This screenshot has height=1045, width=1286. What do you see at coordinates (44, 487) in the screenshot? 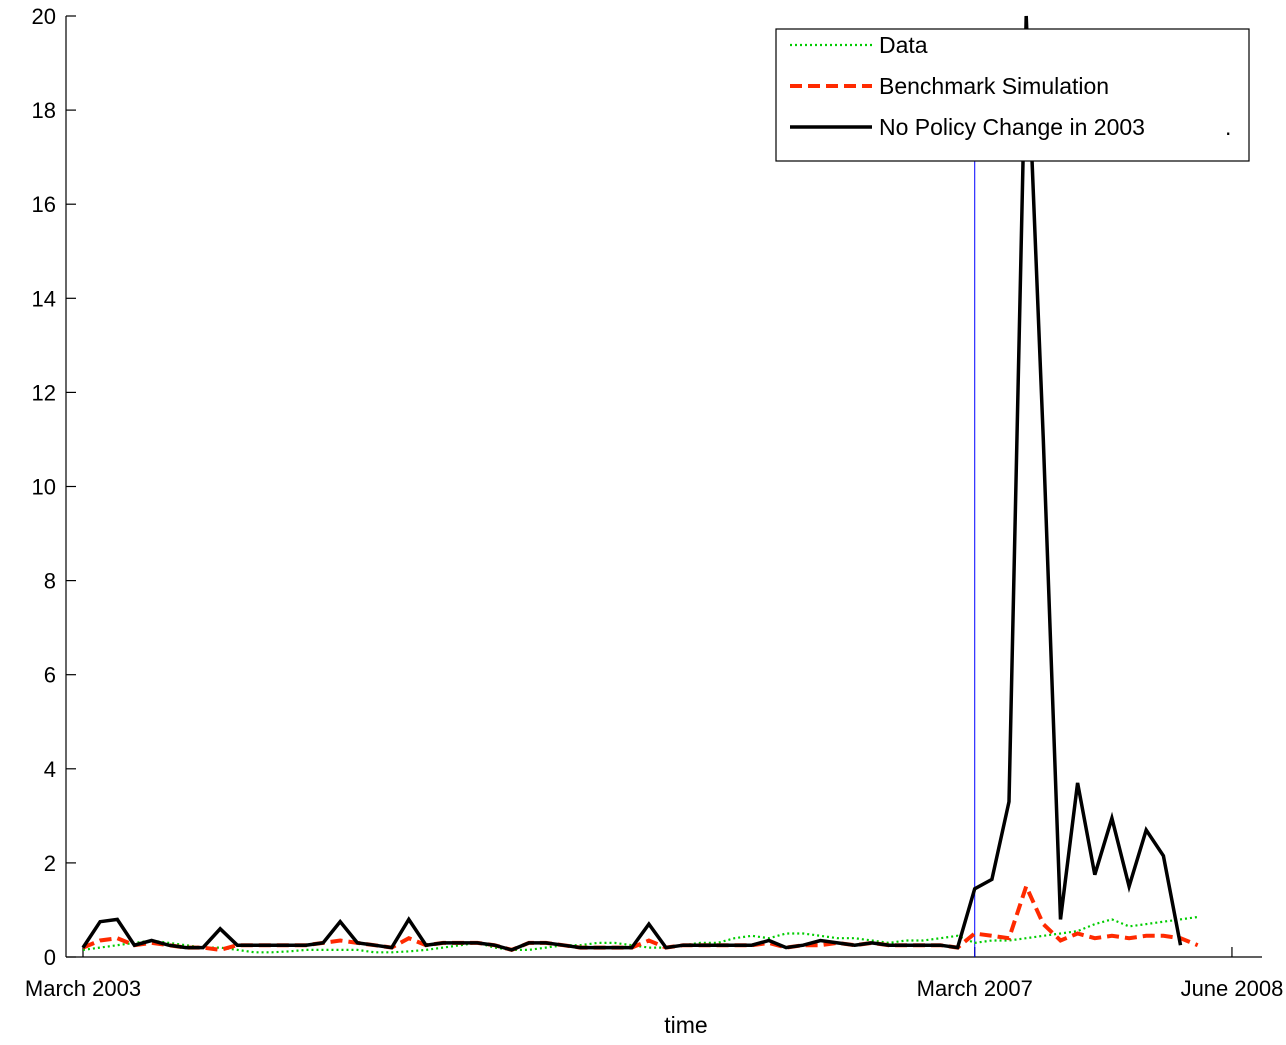
I see `y-tick-label: 10` at bounding box center [44, 487].